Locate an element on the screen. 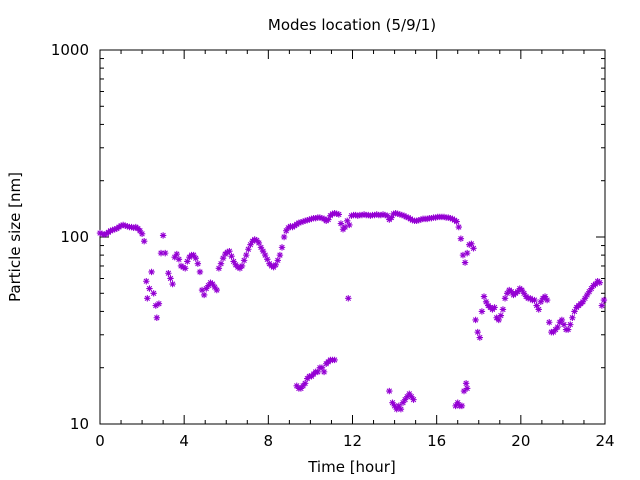 This screenshot has width=640, height=480. y-tick-labels: 10 100 1000 is located at coordinates (70, 237).